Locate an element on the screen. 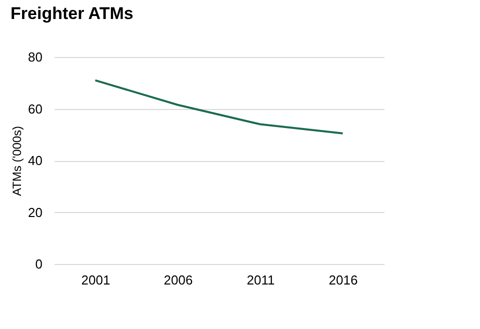 This screenshot has height=329, width=480. x-tick-label: 2016 is located at coordinates (343, 280).